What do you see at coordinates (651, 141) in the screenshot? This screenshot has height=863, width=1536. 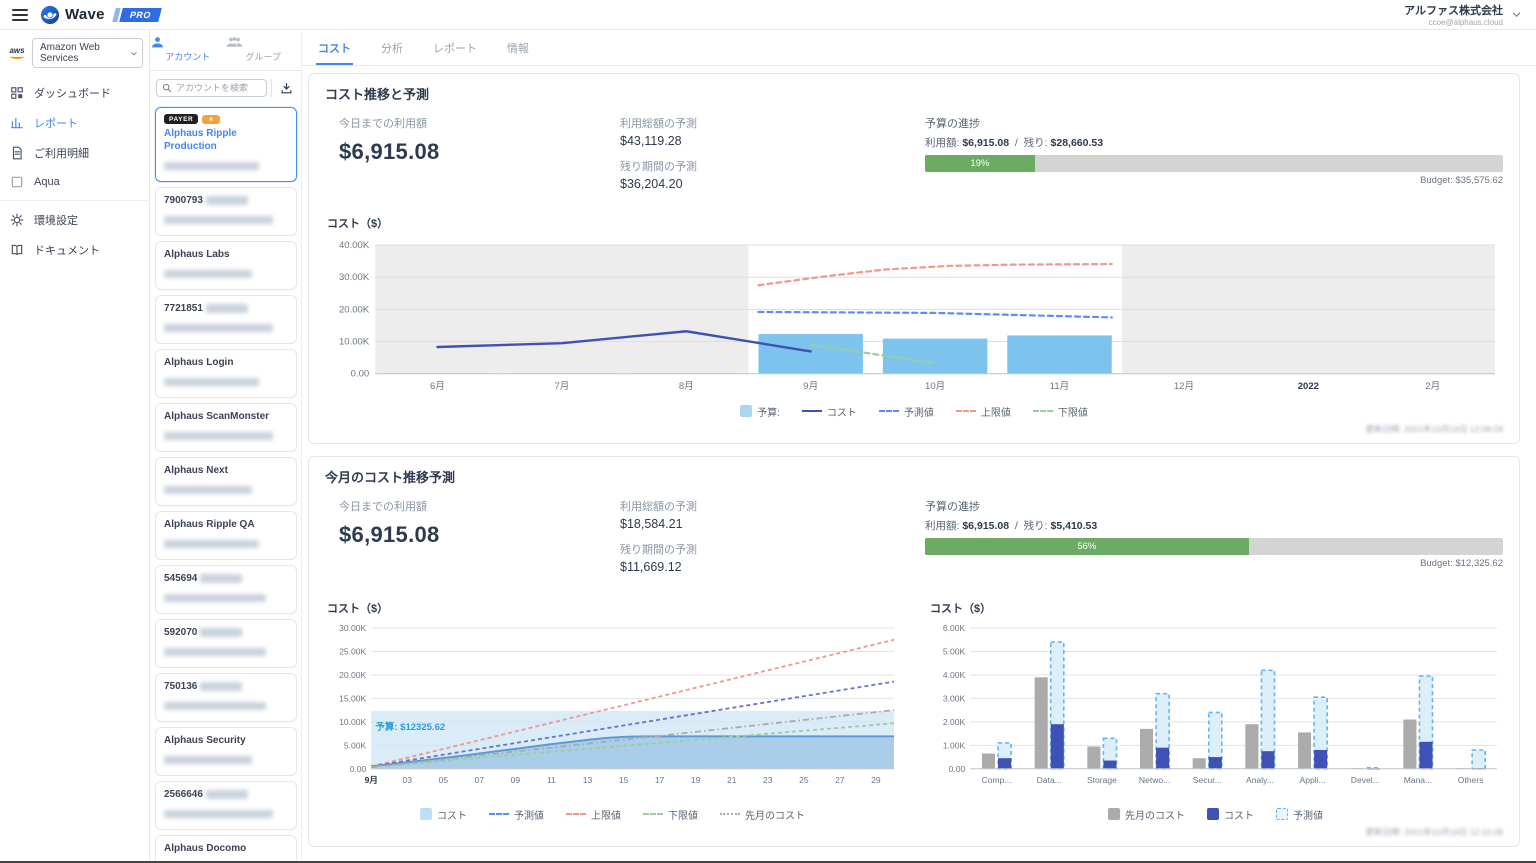 I see `total-forecast-value: $43,119.28` at bounding box center [651, 141].